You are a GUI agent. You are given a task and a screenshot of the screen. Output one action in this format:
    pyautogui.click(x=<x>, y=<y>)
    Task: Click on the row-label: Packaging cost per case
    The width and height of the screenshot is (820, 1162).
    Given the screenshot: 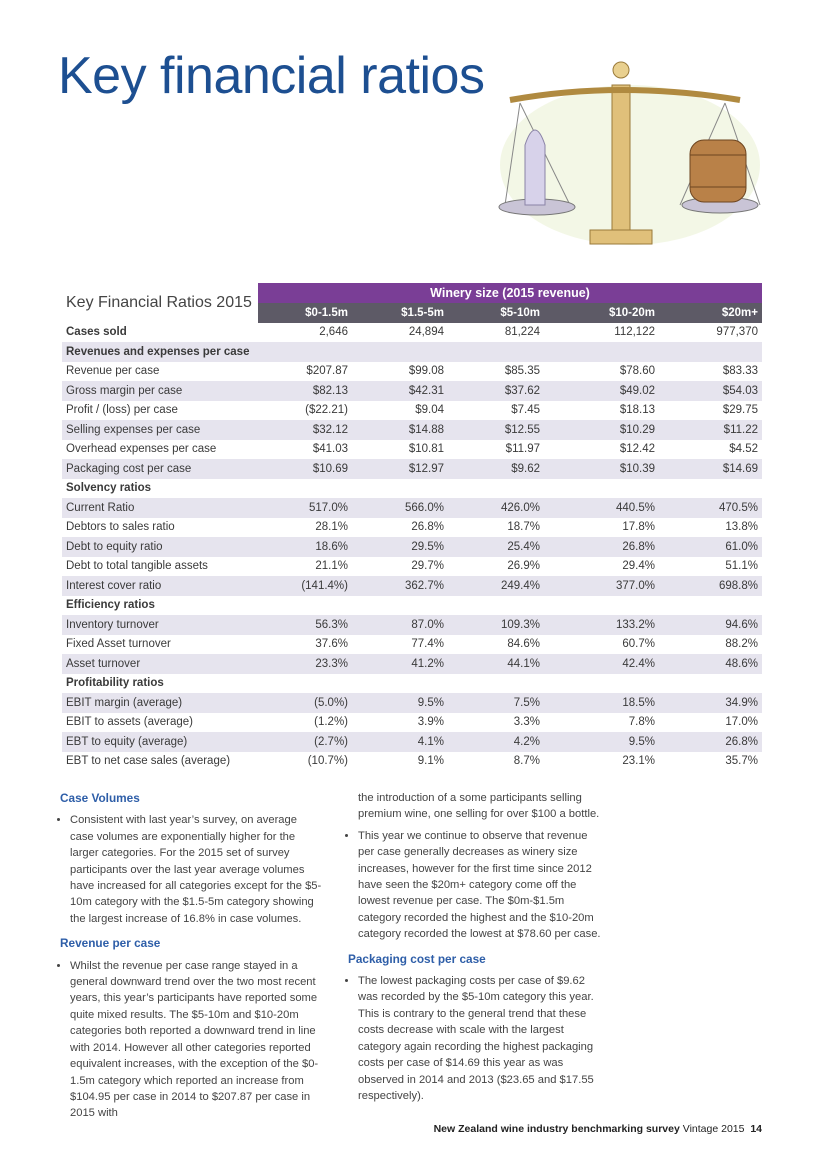 What is the action you would take?
    pyautogui.click(x=160, y=469)
    